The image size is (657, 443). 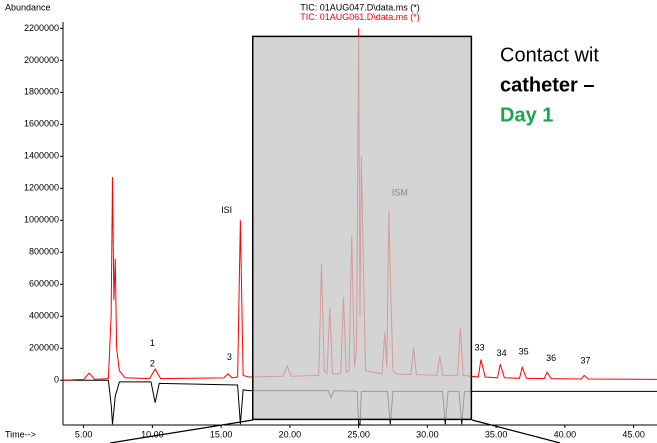 I want to click on y-tick-label: 2000000, so click(x=41, y=60).